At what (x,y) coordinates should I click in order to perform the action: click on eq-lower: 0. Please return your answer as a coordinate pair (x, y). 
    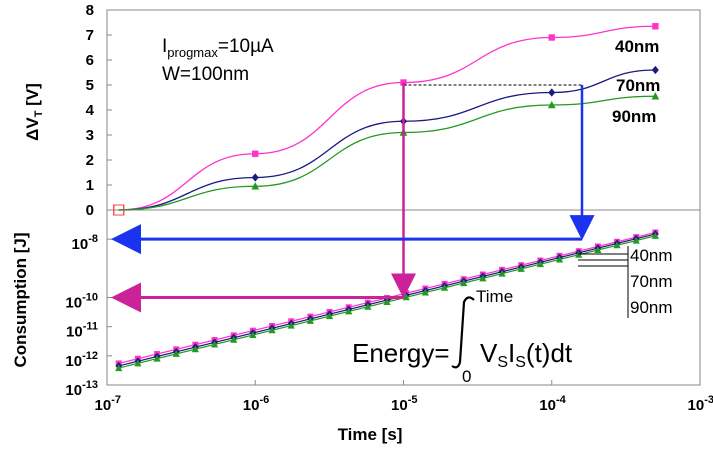
    Looking at the image, I should click on (466, 376).